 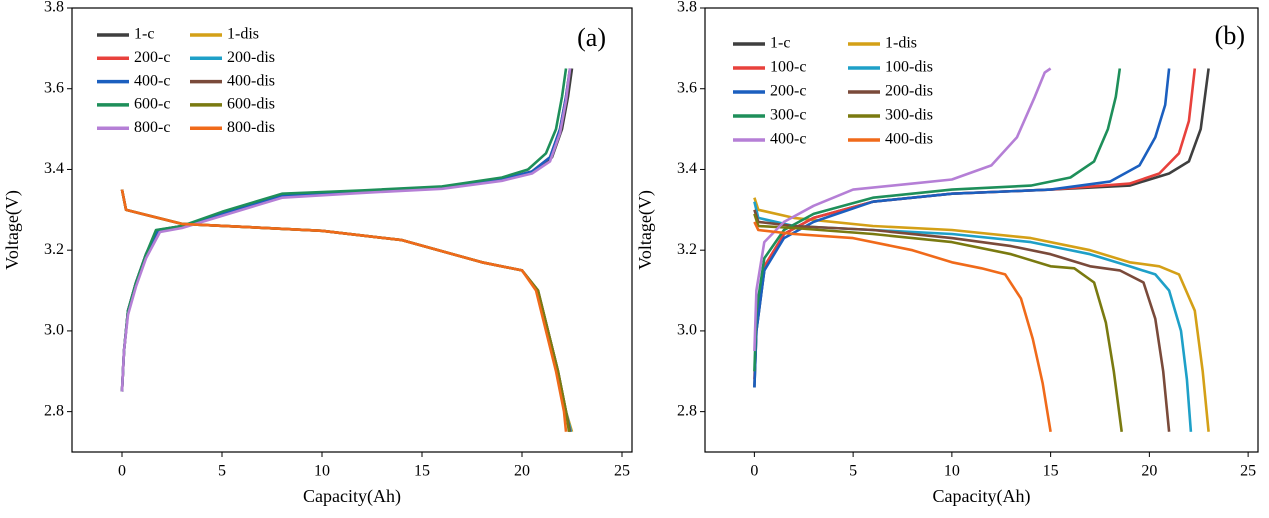 I want to click on legend-label: 300-c, so click(x=788, y=115).